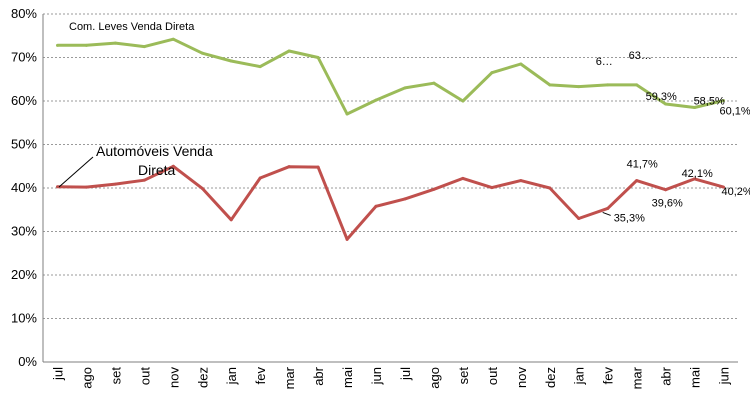  Describe the element at coordinates (24, 13) in the screenshot. I see `y-tick-label: 80%` at that location.